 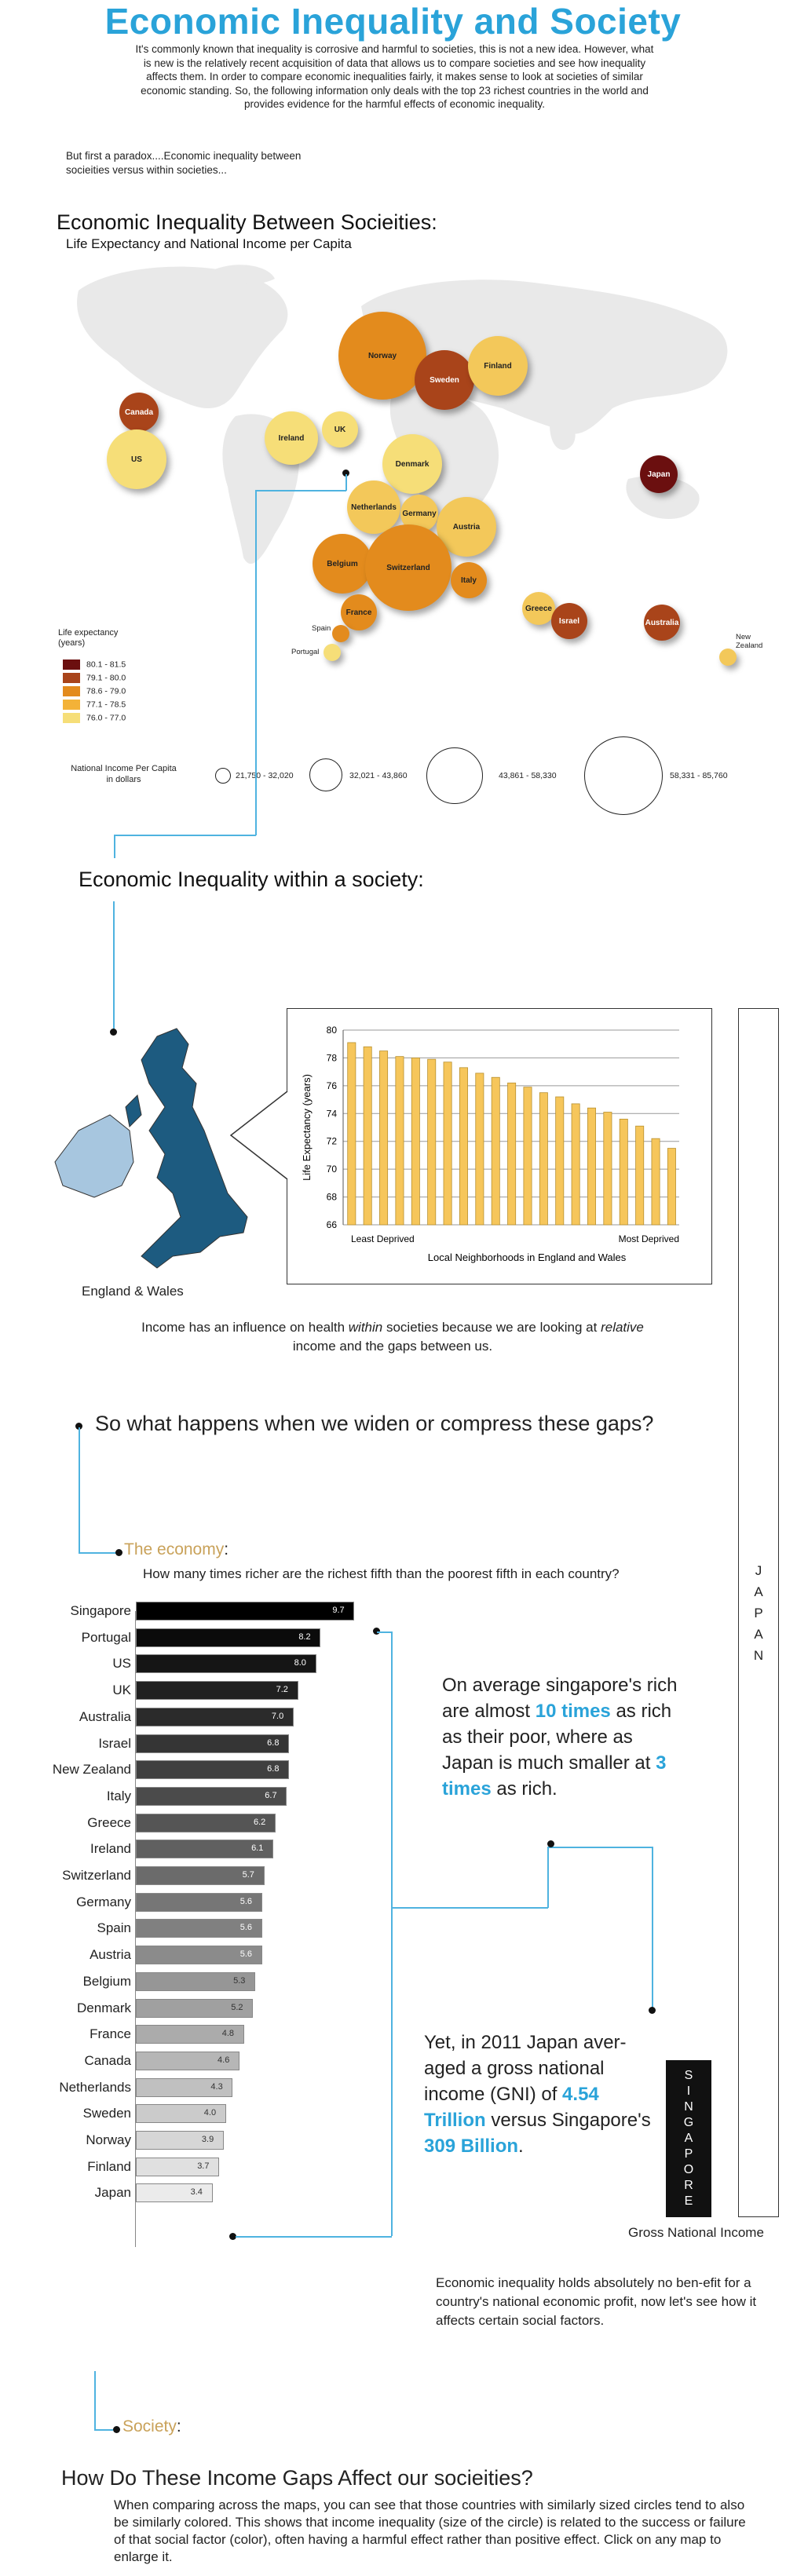 I want to click on y-tick-label: 66, so click(x=332, y=1224).